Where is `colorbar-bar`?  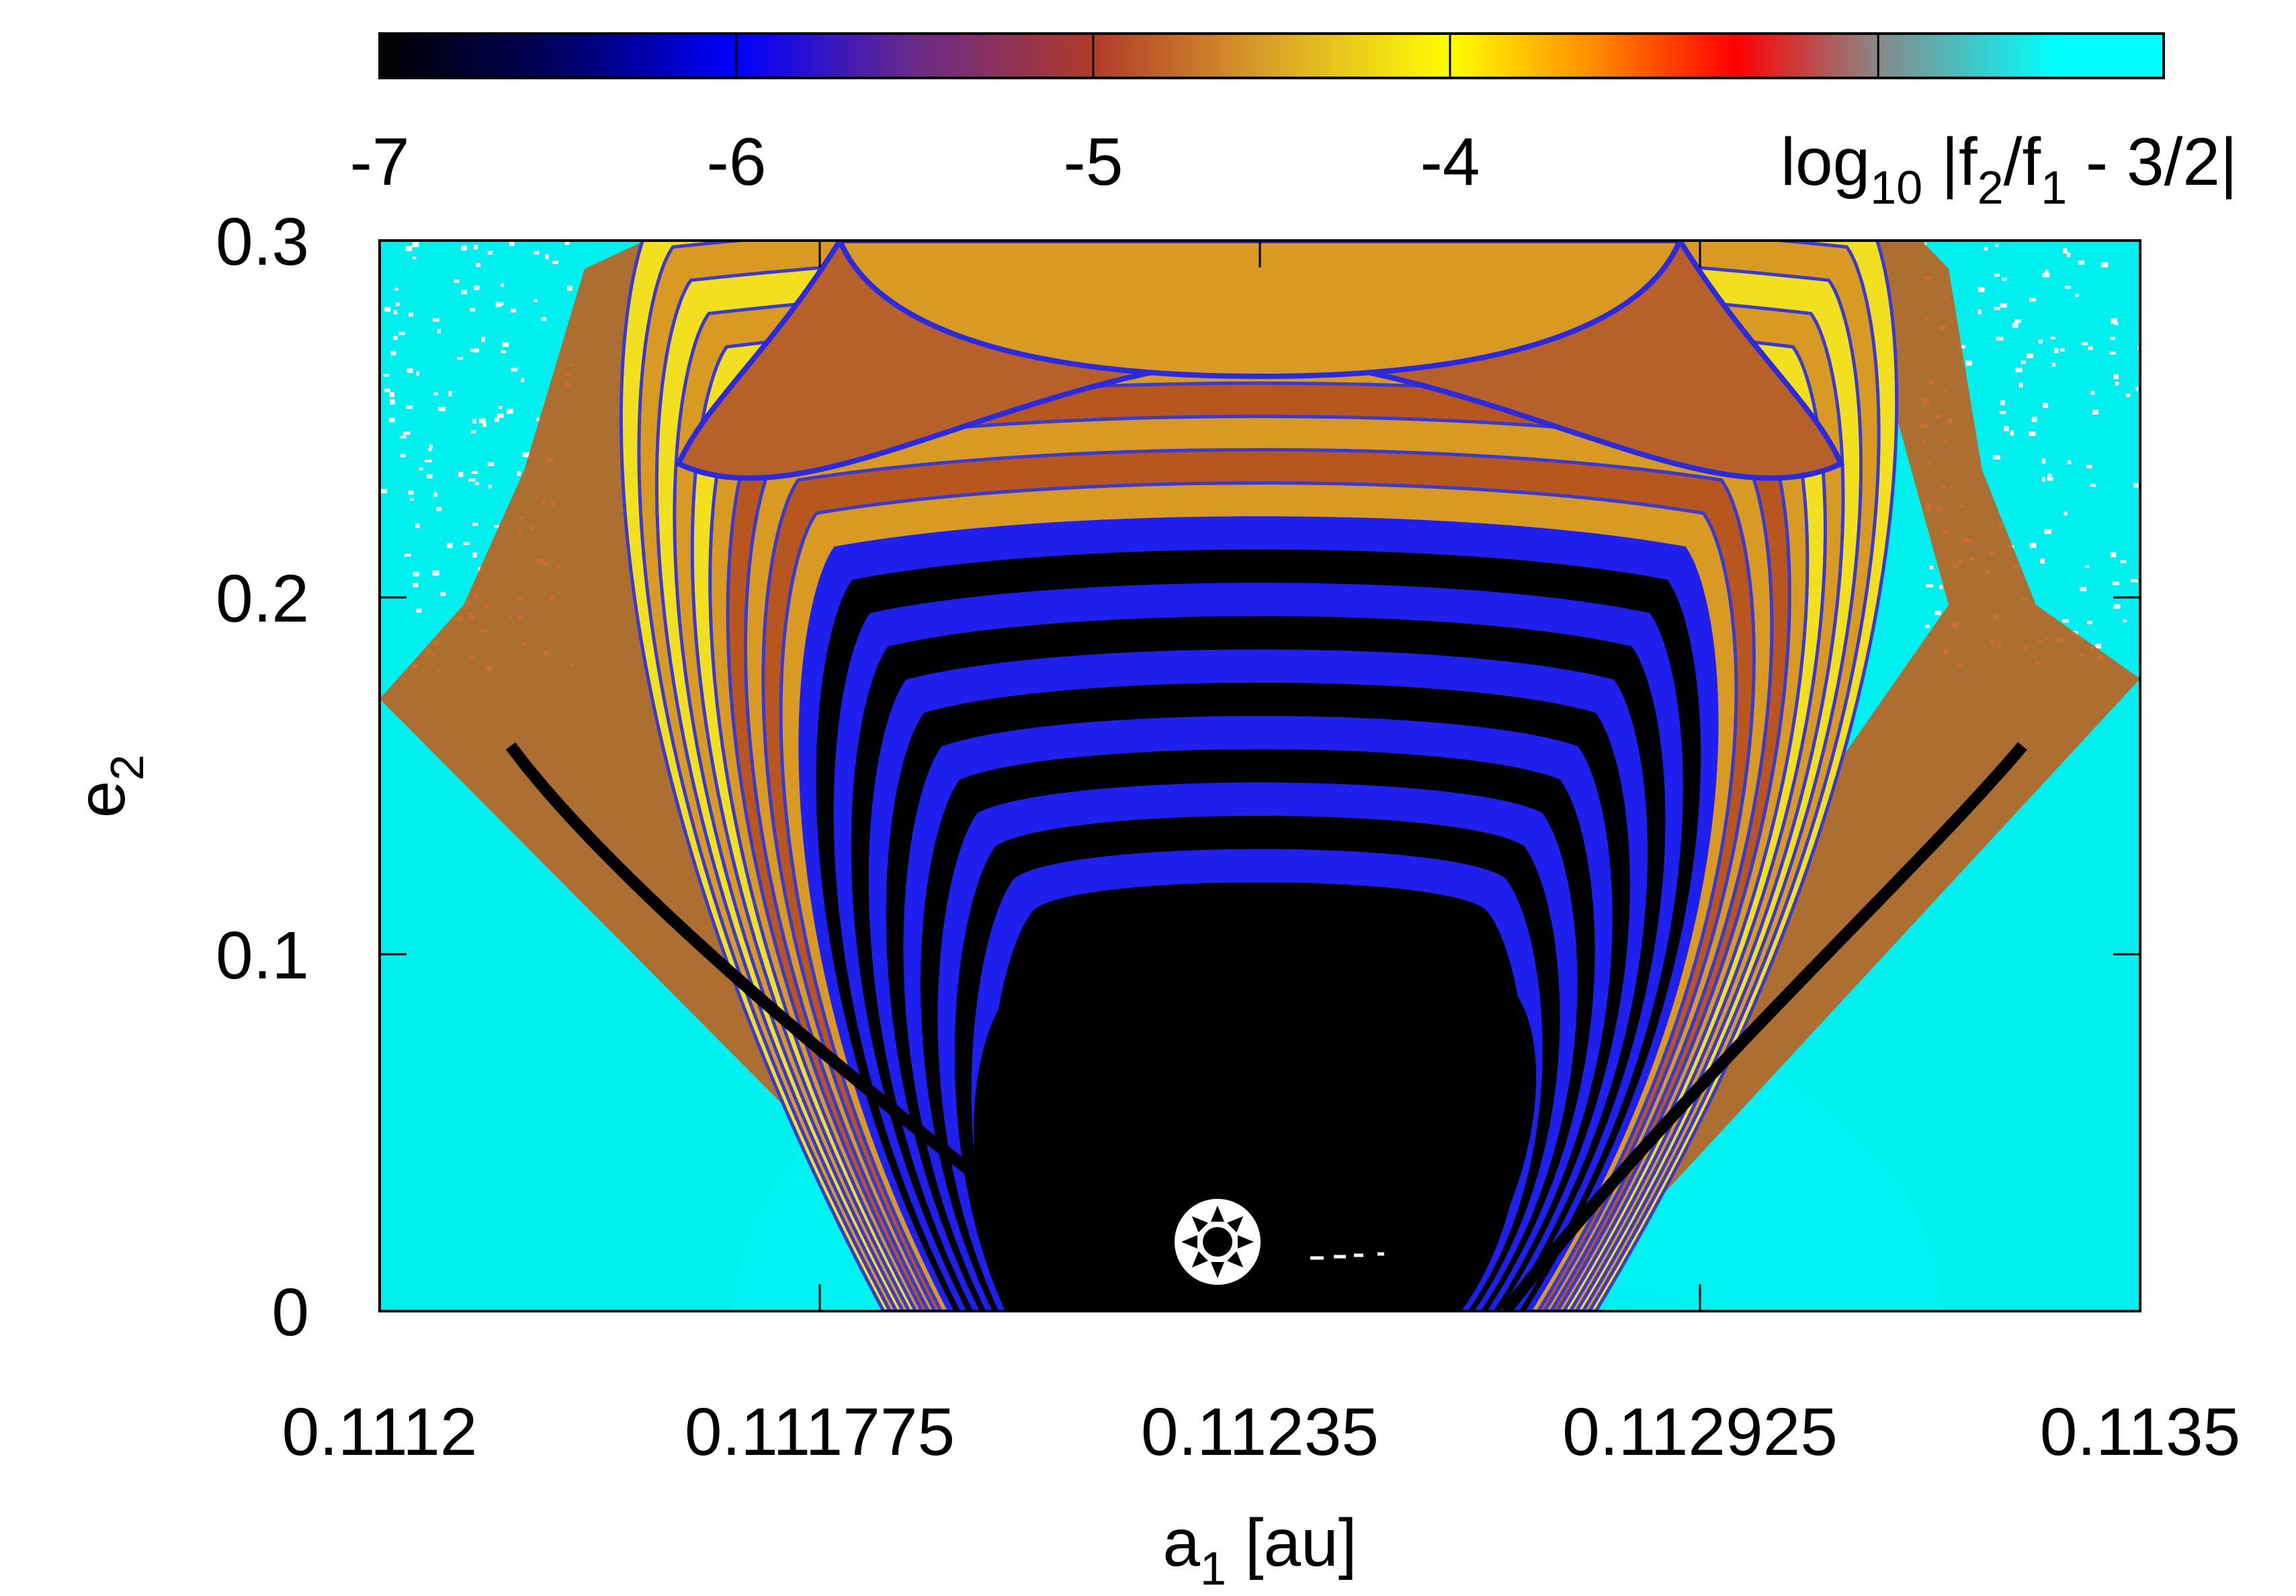
colorbar-bar is located at coordinates (1272, 56).